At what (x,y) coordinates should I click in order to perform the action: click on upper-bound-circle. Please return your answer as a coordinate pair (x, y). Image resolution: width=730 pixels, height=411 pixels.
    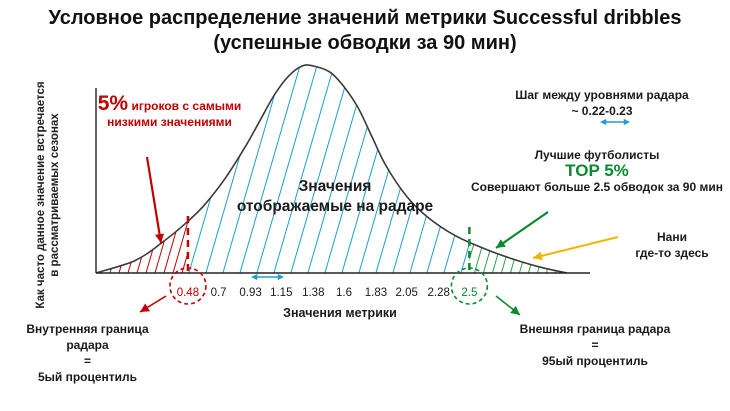
    Looking at the image, I should click on (469, 286).